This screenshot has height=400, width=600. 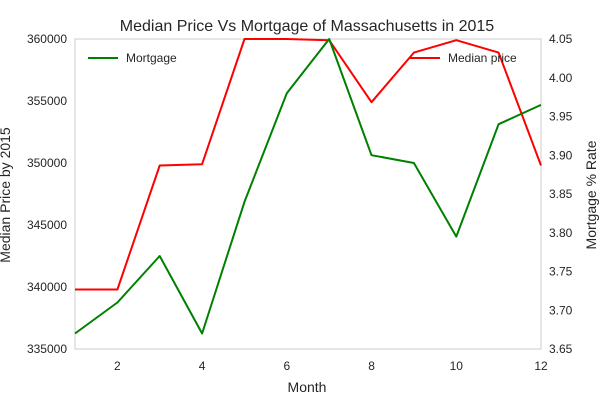 I want to click on x-tick-label: 4, so click(x=202, y=366).